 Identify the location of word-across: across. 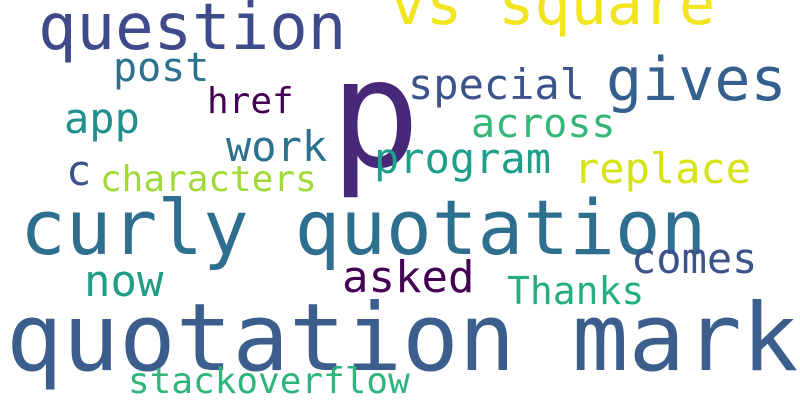
(543, 124).